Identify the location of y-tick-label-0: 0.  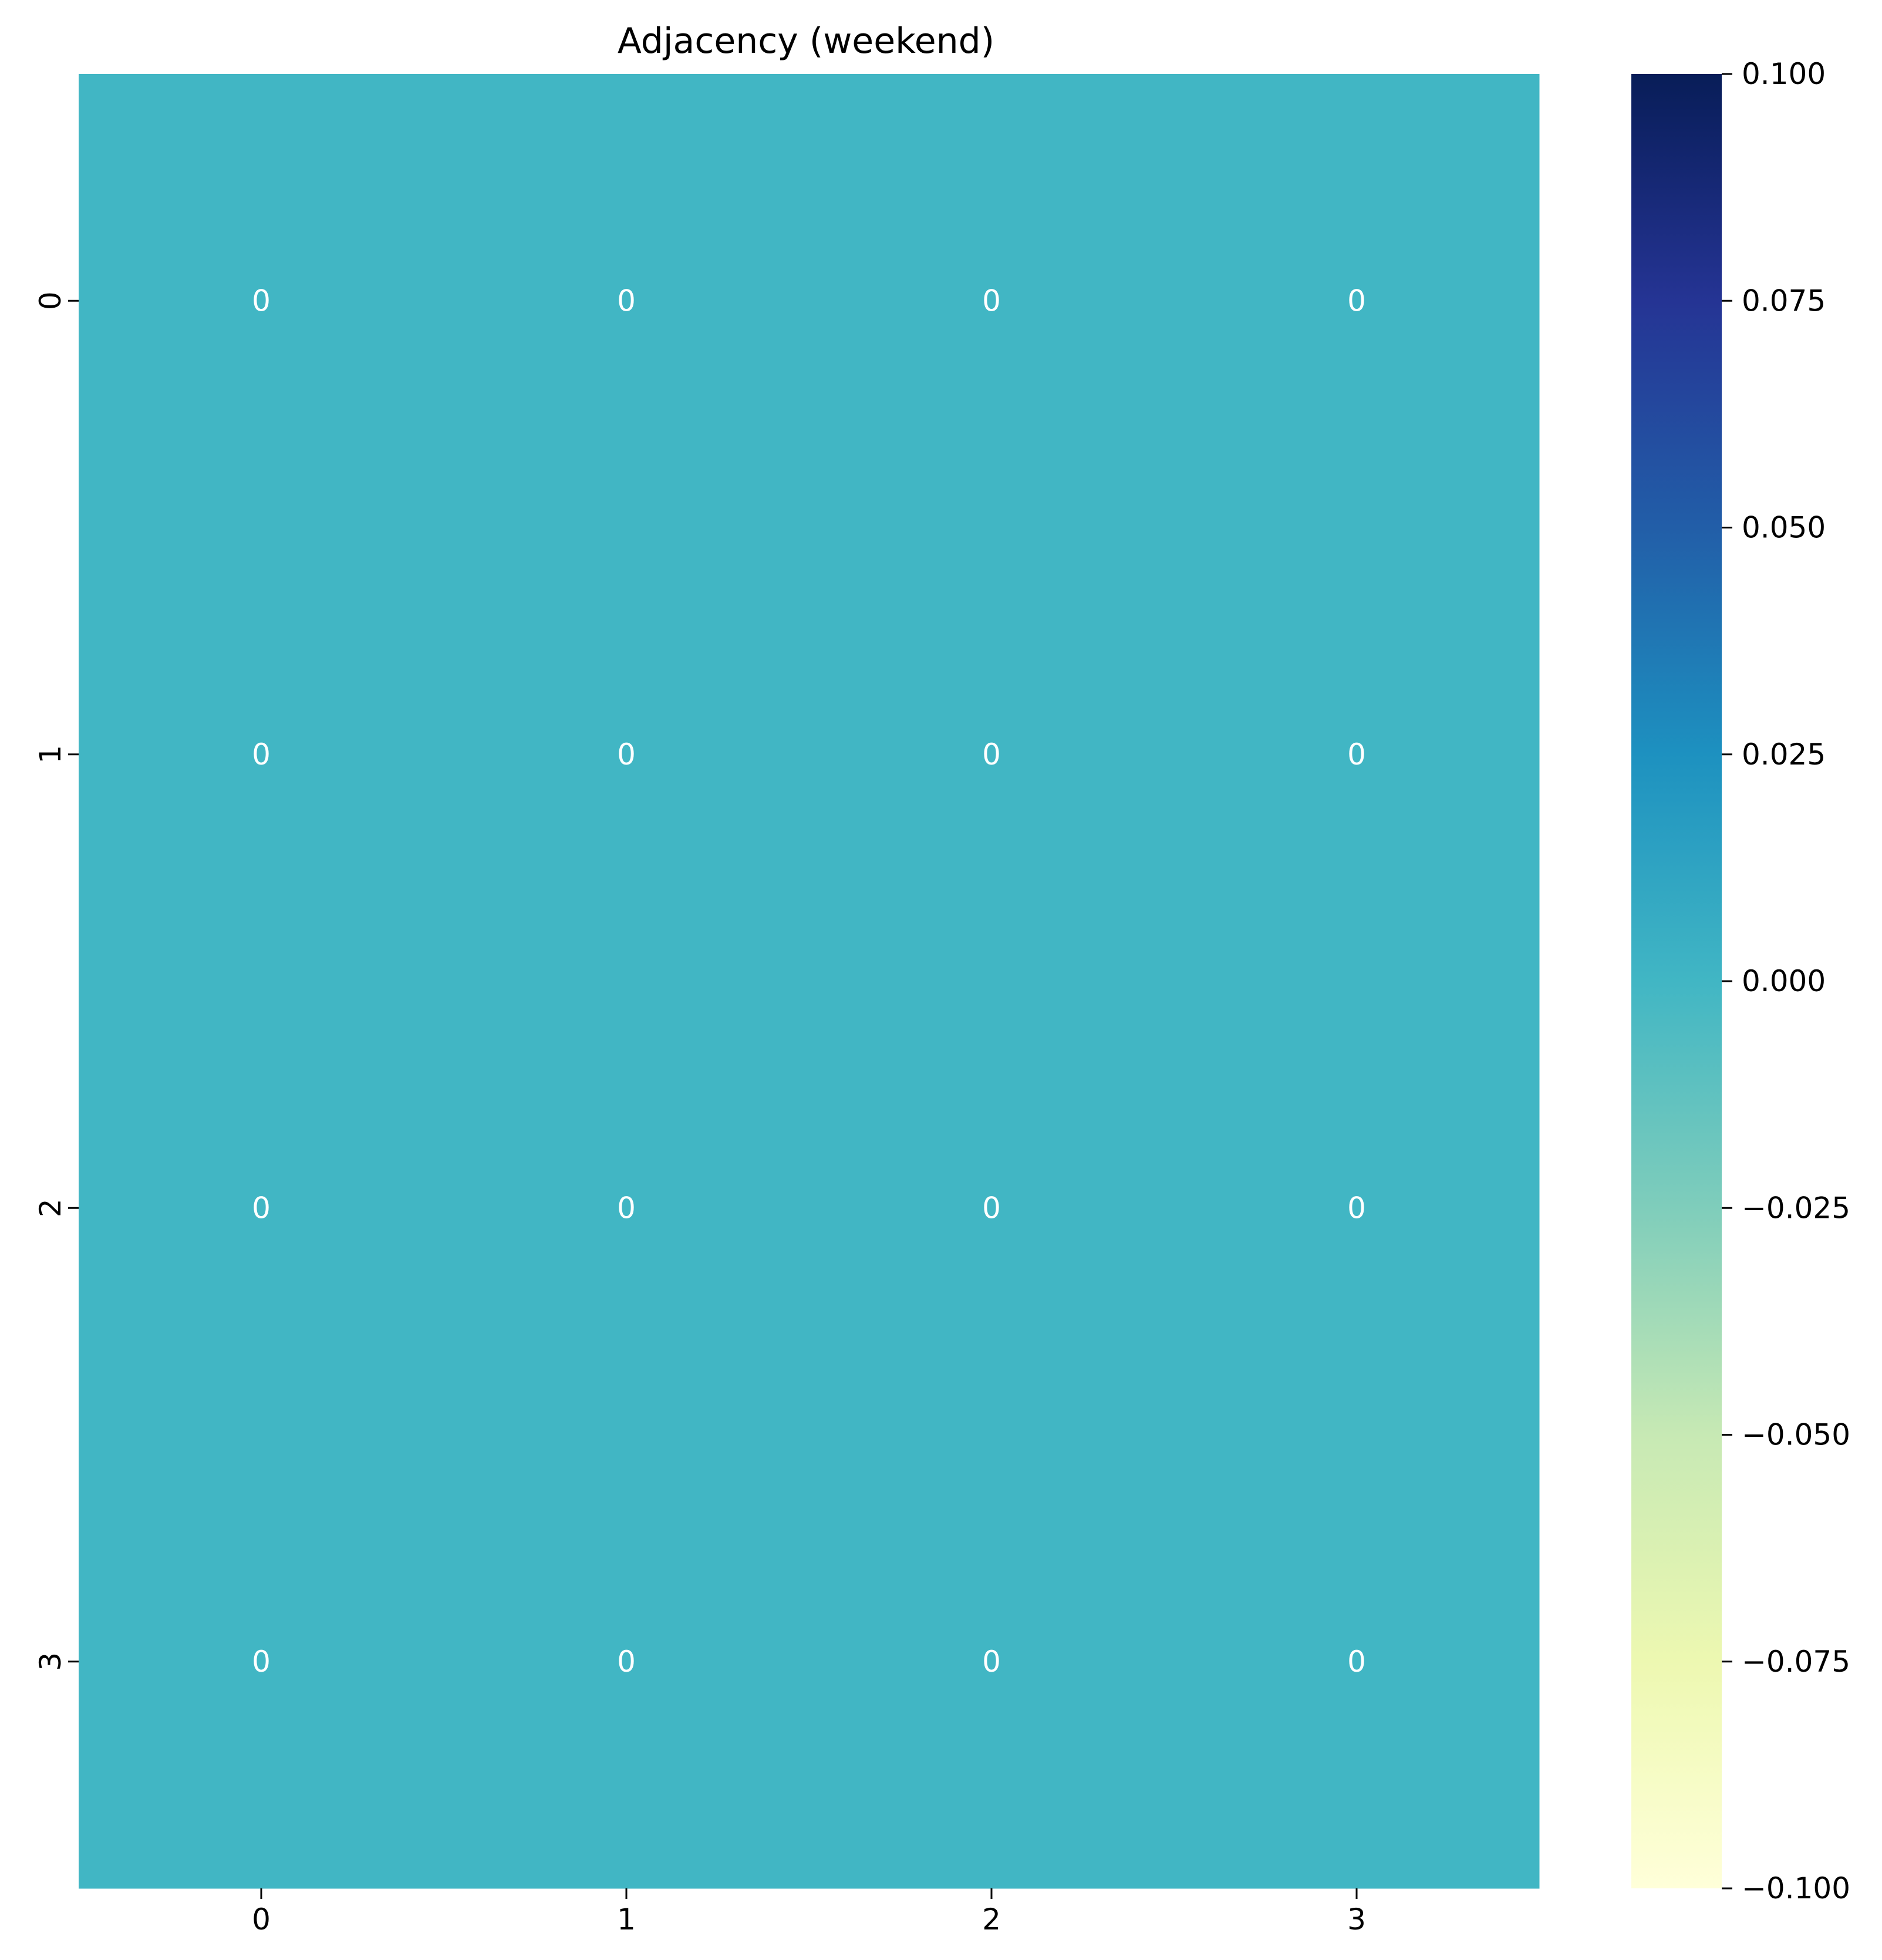
(51, 300).